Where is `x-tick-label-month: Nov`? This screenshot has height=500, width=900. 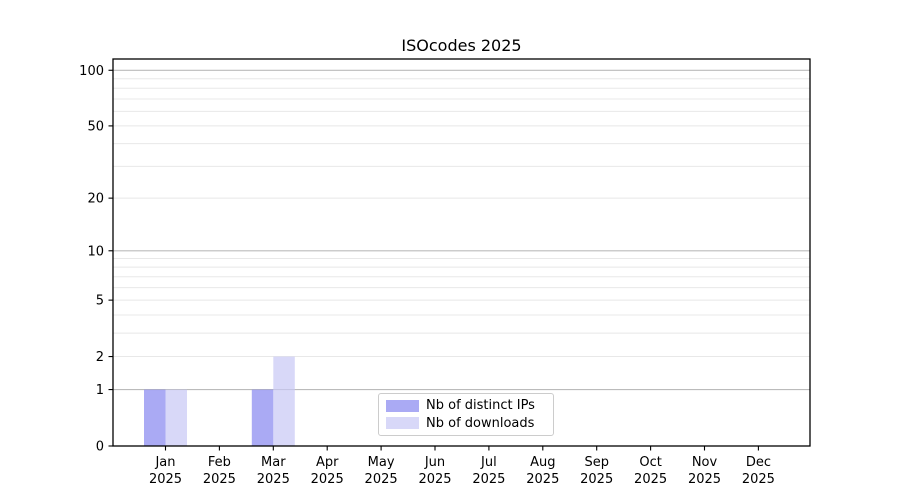
x-tick-label-month: Nov is located at coordinates (705, 462).